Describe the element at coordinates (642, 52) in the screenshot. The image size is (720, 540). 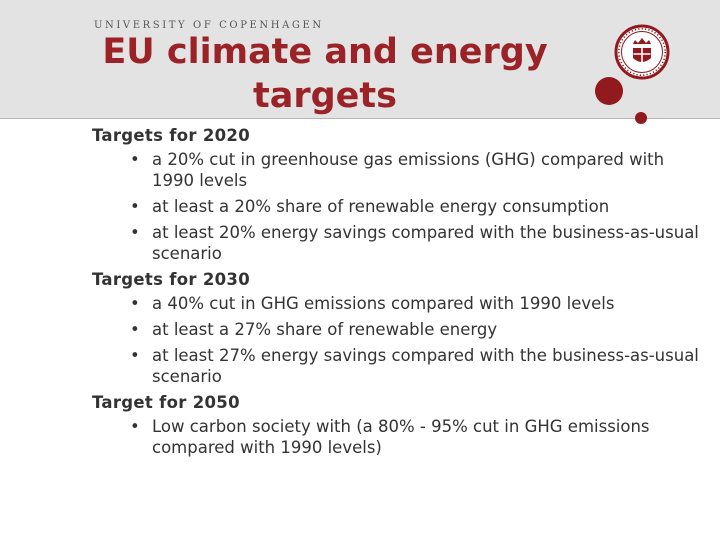
I see `university-seal-icon` at that location.